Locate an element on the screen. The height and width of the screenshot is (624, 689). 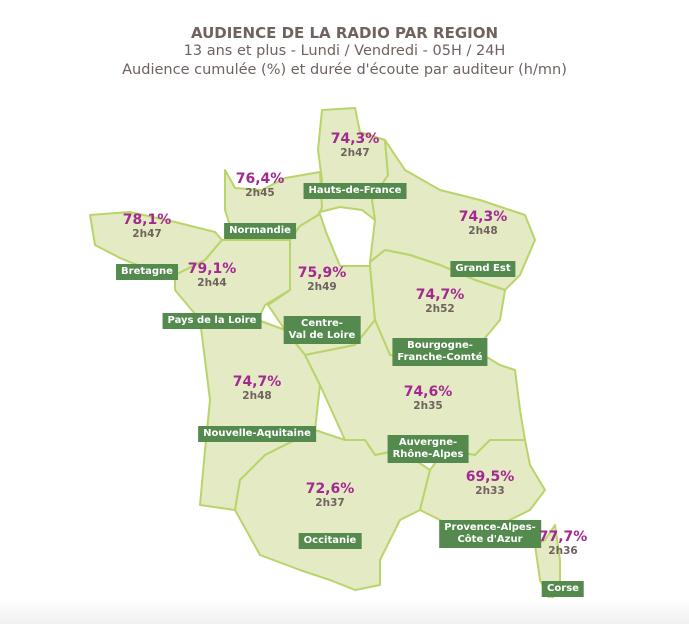
region-label-grand-est: 74,3% 2h48 Grand Est is located at coordinates (483, 243).